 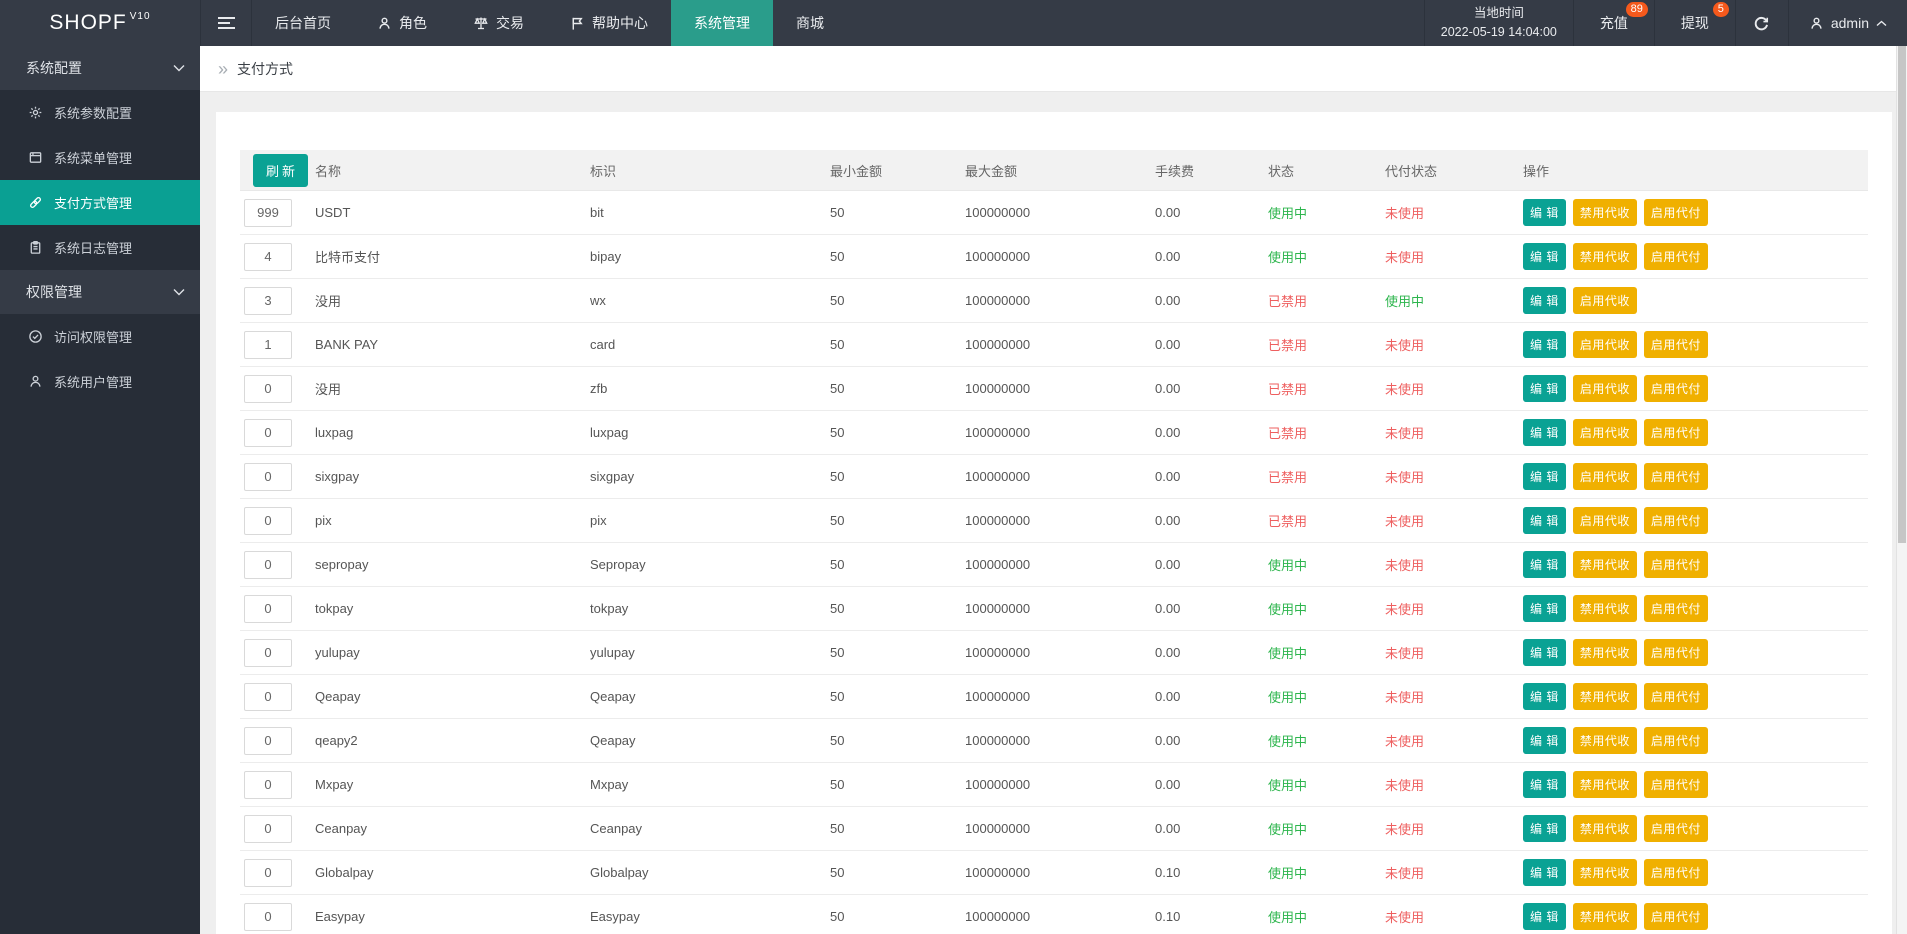 What do you see at coordinates (1761, 23) in the screenshot?
I see `page-refresh-button` at bounding box center [1761, 23].